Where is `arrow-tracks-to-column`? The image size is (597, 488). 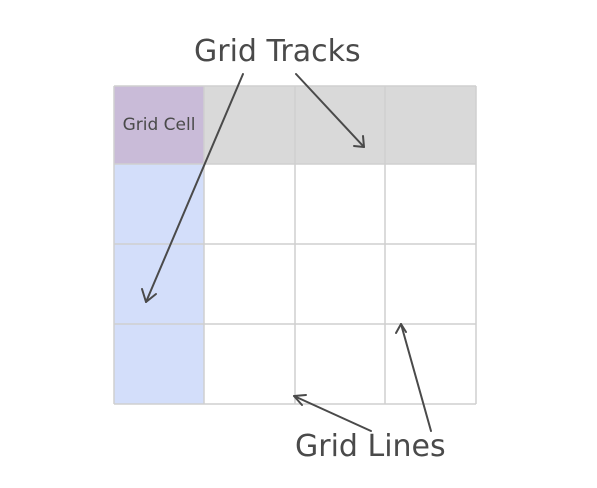 arrow-tracks-to-column is located at coordinates (192, 188).